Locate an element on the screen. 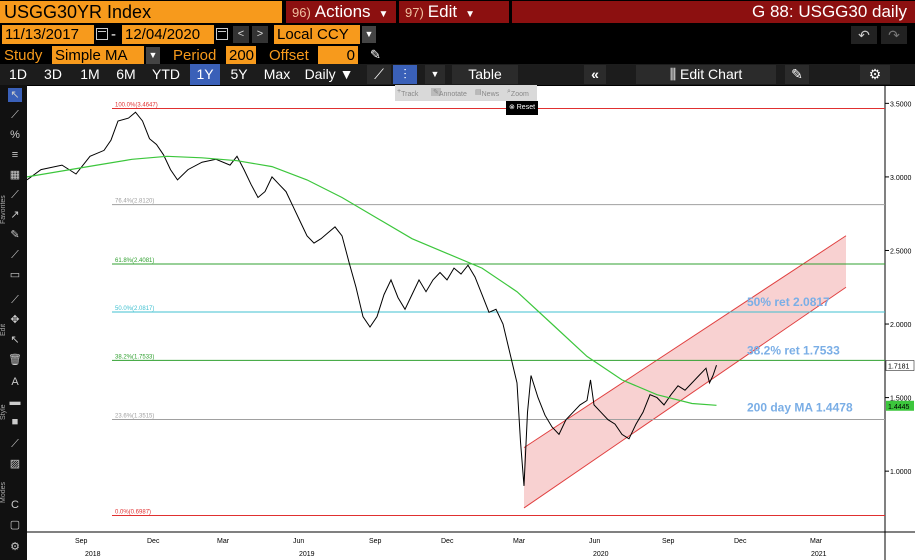 The width and height of the screenshot is (915, 560). line-chart-icon: ⟋ is located at coordinates (379, 74).